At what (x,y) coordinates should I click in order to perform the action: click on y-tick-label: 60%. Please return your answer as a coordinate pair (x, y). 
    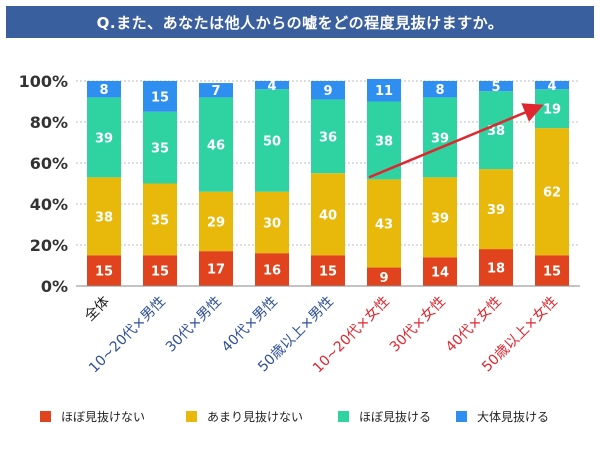
    Looking at the image, I should click on (49, 163).